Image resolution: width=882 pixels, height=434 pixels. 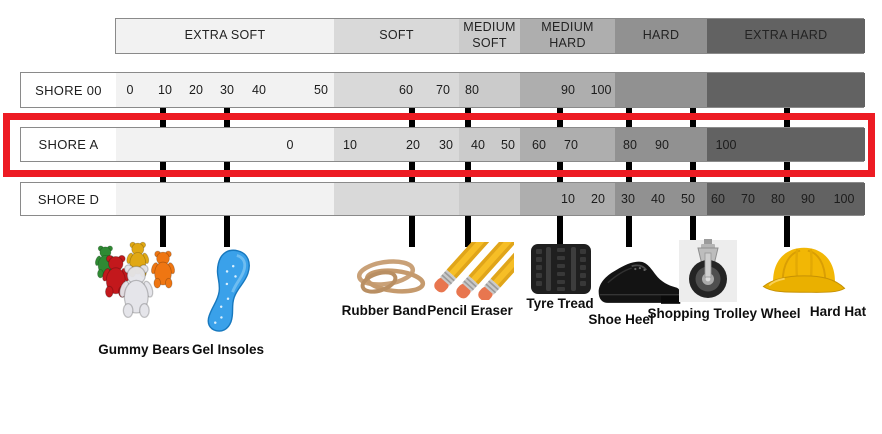 I want to click on category-band-hard: HARD, so click(x=661, y=36).